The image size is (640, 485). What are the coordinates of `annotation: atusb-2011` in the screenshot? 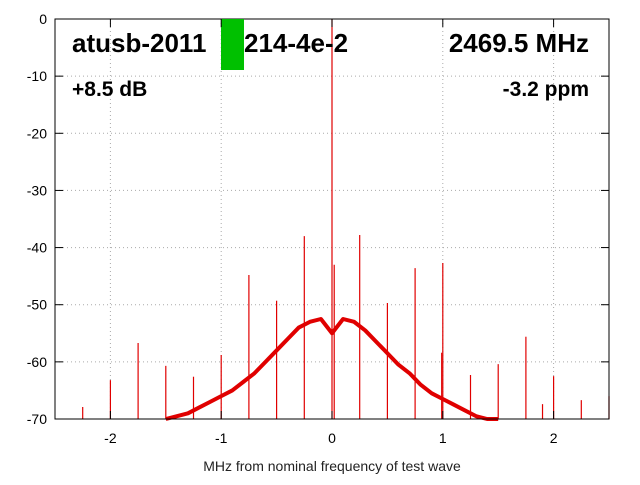 It's located at (139, 43).